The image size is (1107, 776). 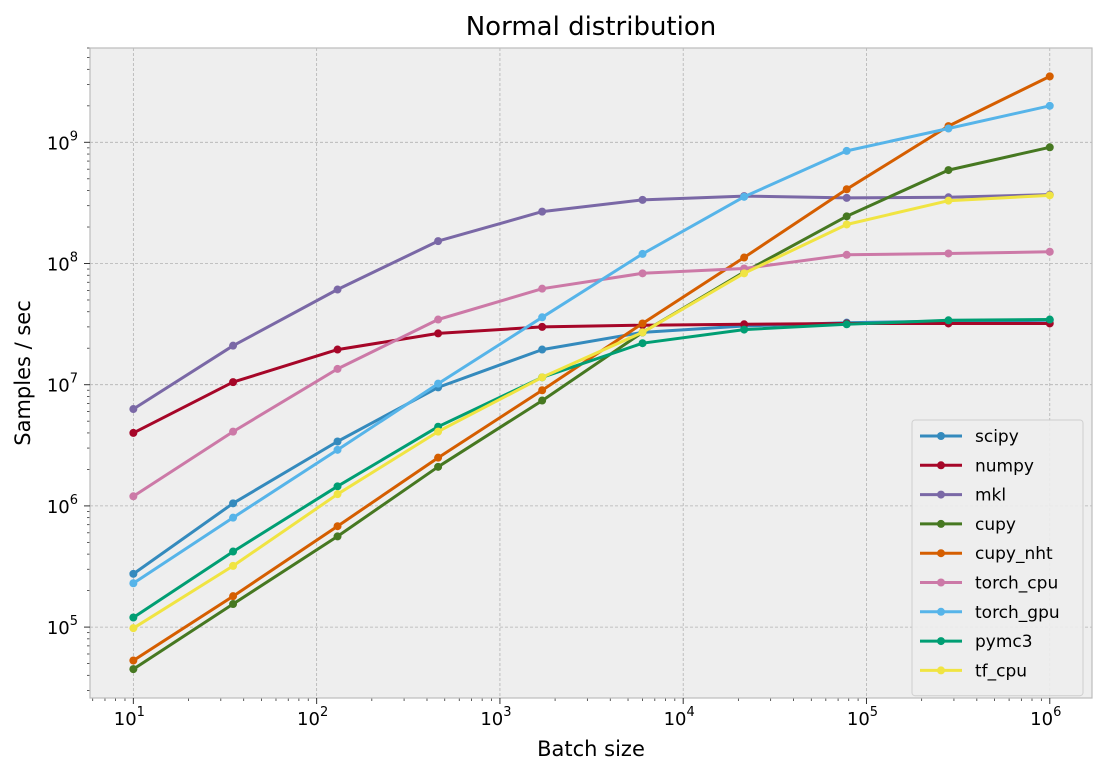 What do you see at coordinates (62, 505) in the screenshot?
I see `y-tick-label: 10⁶` at bounding box center [62, 505].